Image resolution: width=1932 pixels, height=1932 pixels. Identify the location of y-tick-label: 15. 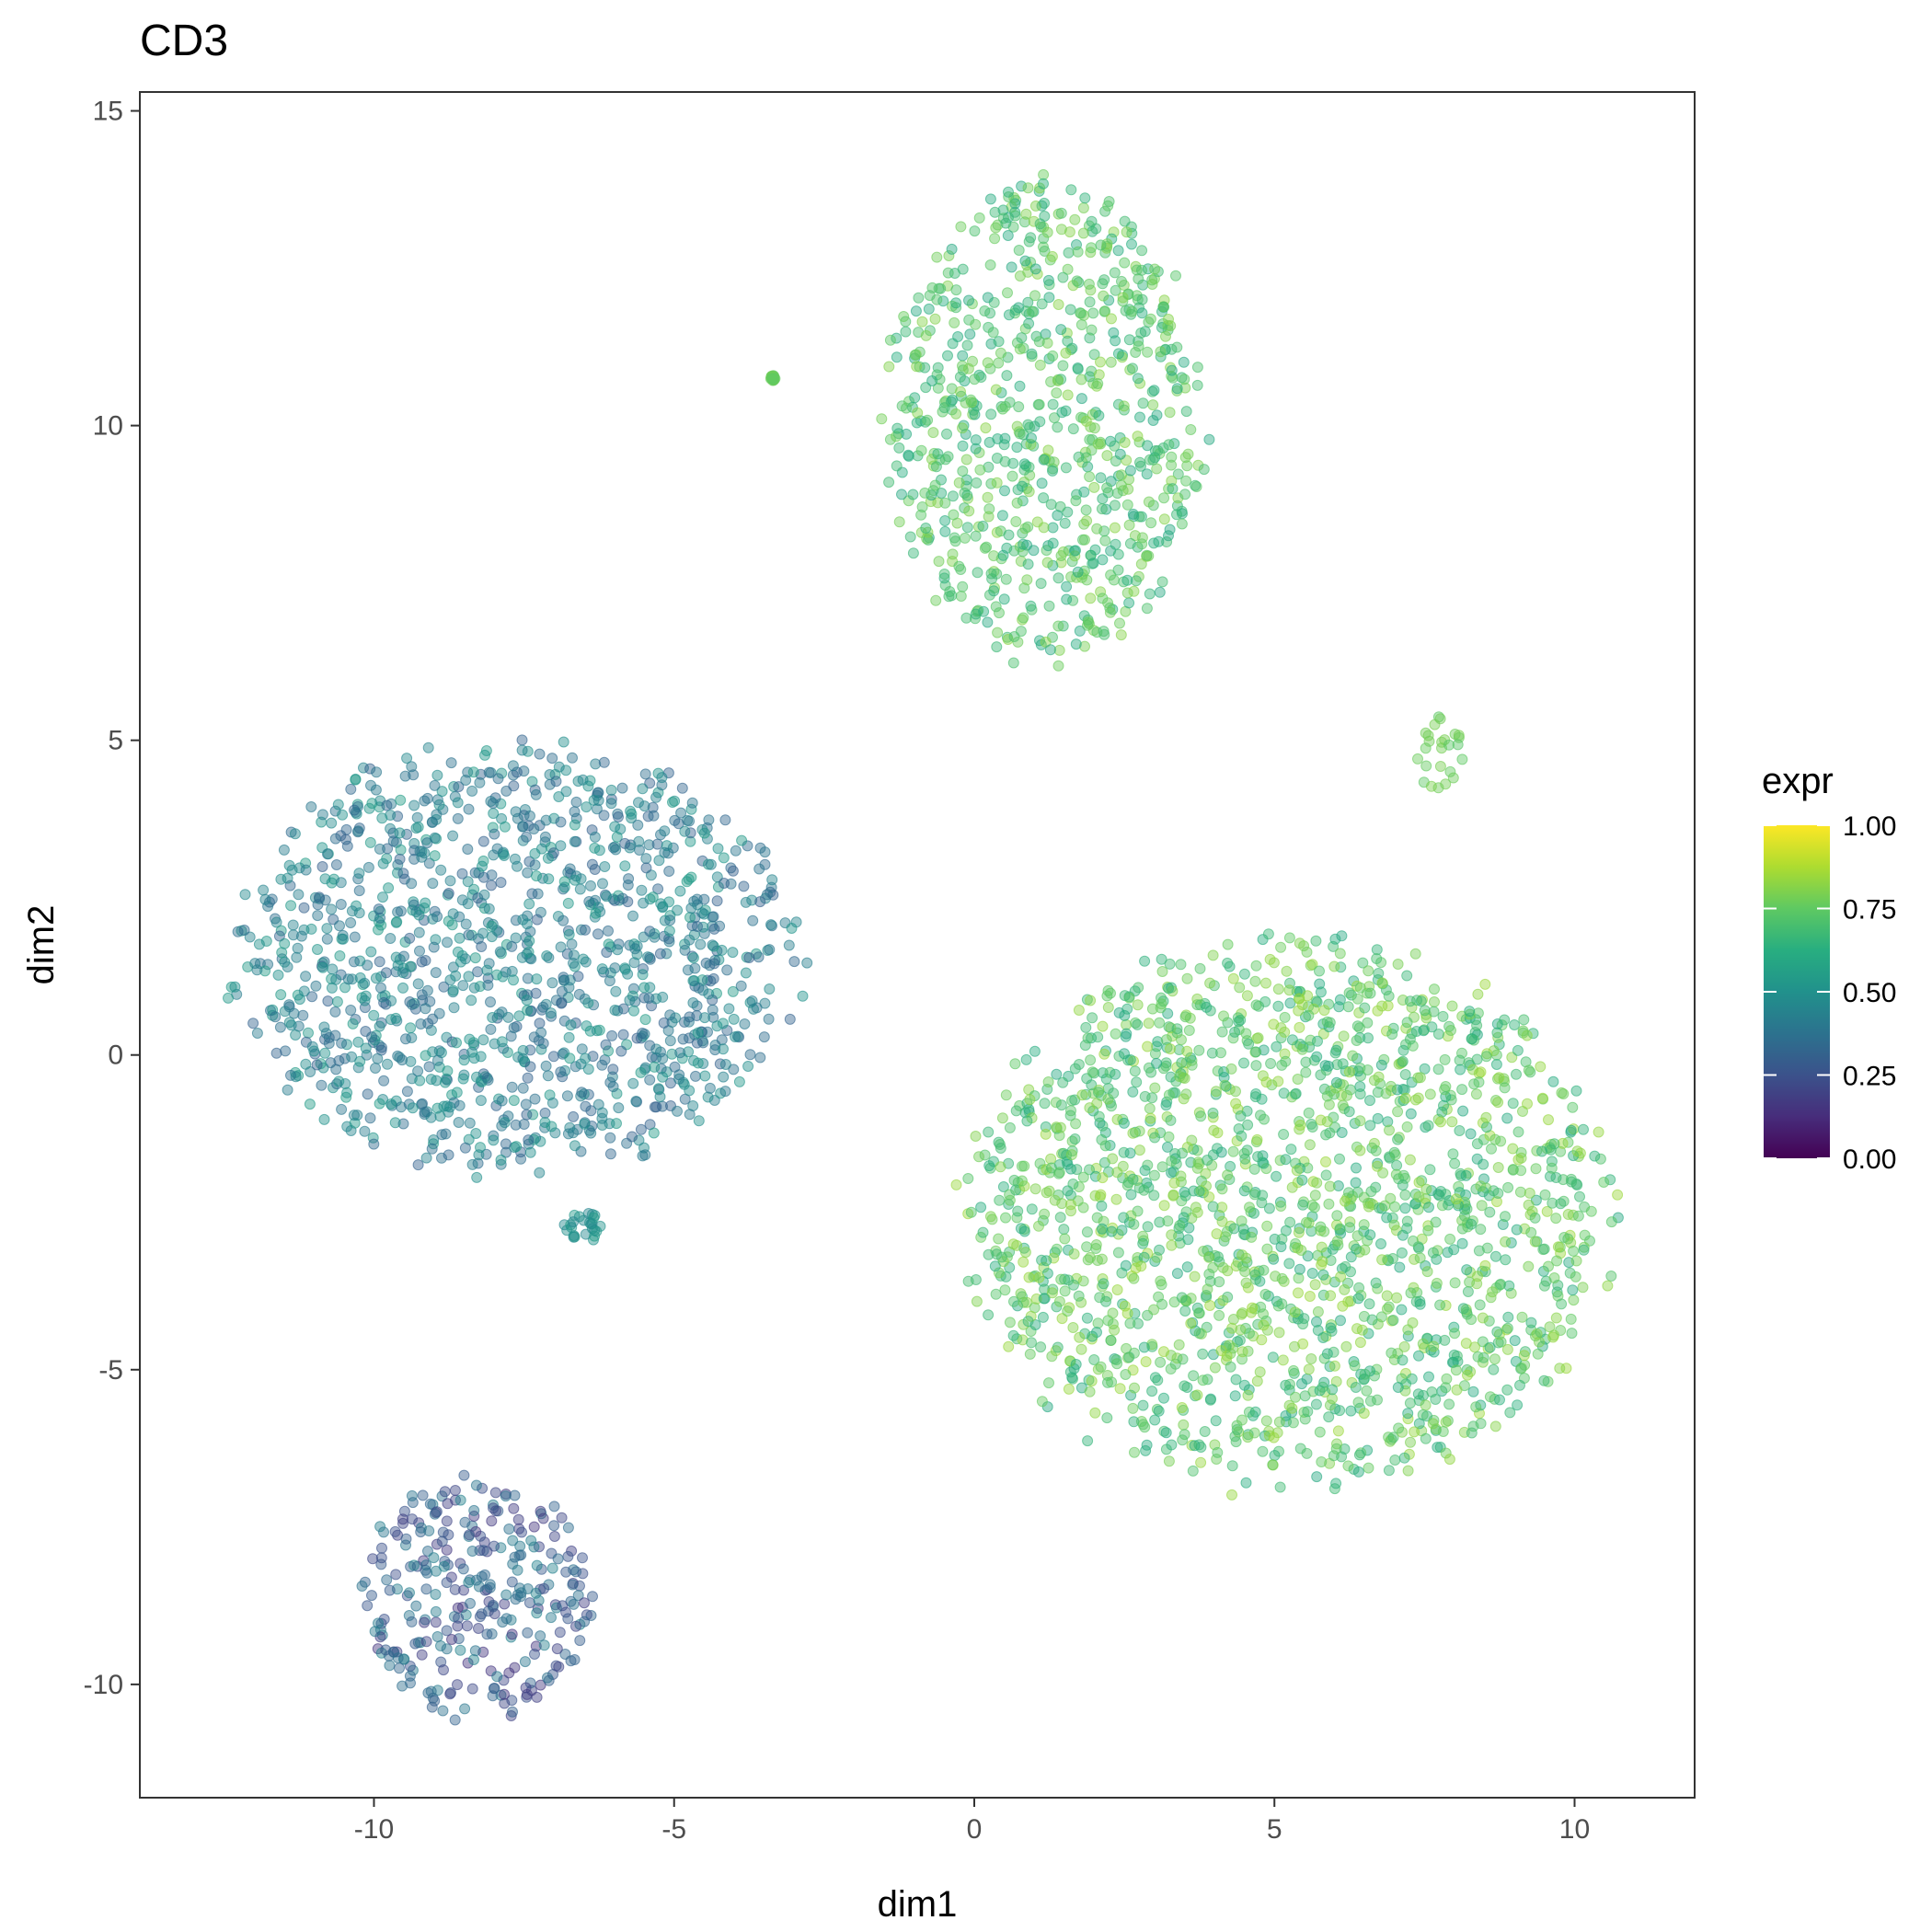
(108, 112).